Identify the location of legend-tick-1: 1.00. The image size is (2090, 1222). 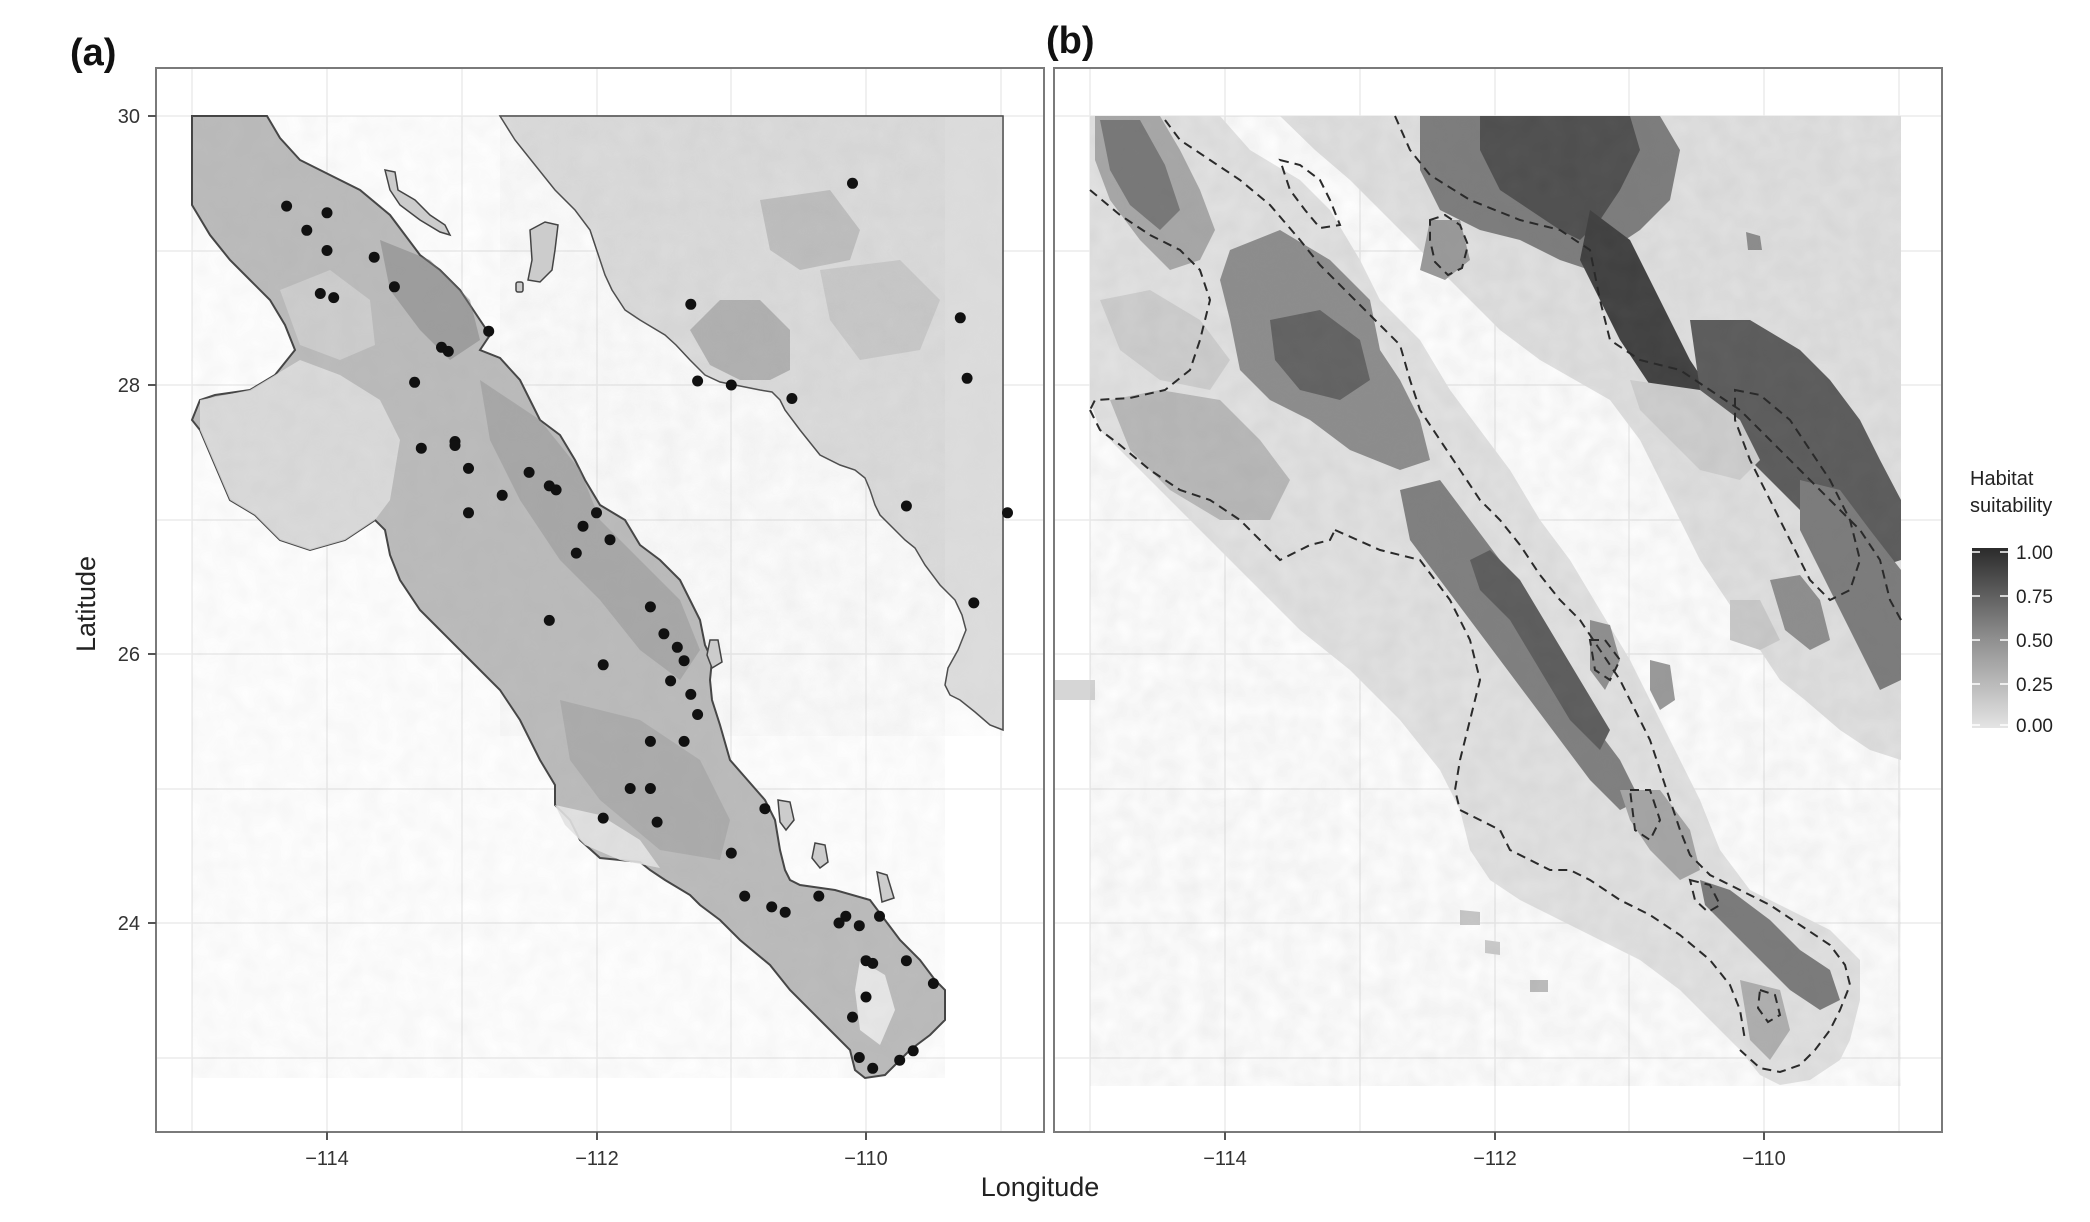
(2034, 553).